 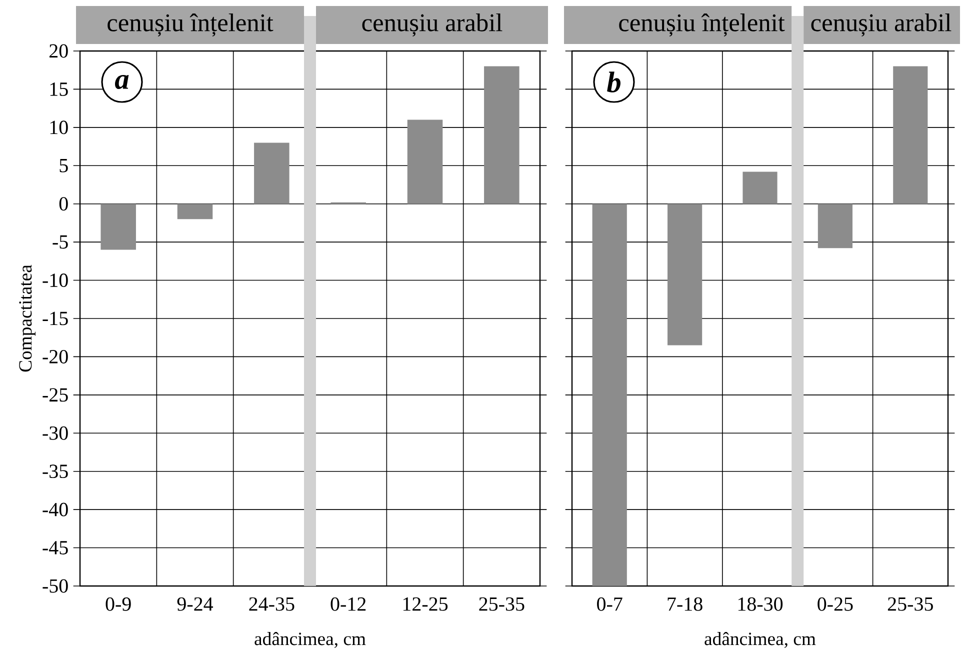 What do you see at coordinates (609, 604) in the screenshot?
I see `x-tick-label: 0-7` at bounding box center [609, 604].